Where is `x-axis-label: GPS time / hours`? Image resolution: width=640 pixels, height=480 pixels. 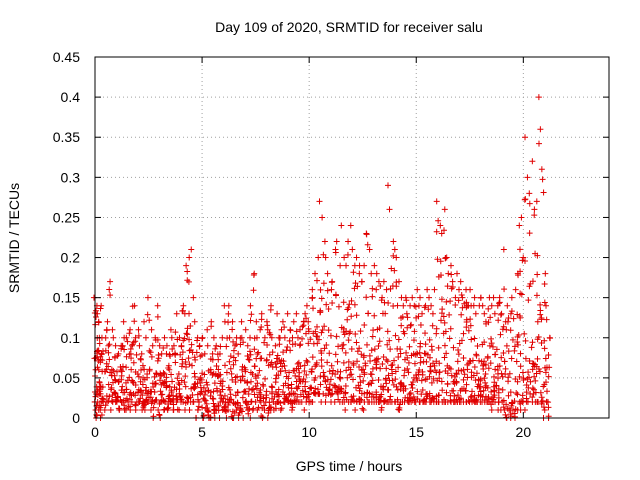
x-axis-label: GPS time / hours is located at coordinates (349, 466).